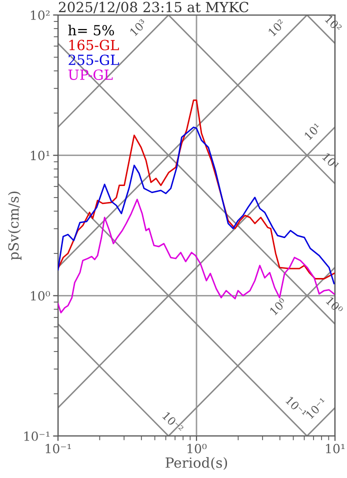  I want to click on y-tick-label: 10⁰, so click(40, 296).